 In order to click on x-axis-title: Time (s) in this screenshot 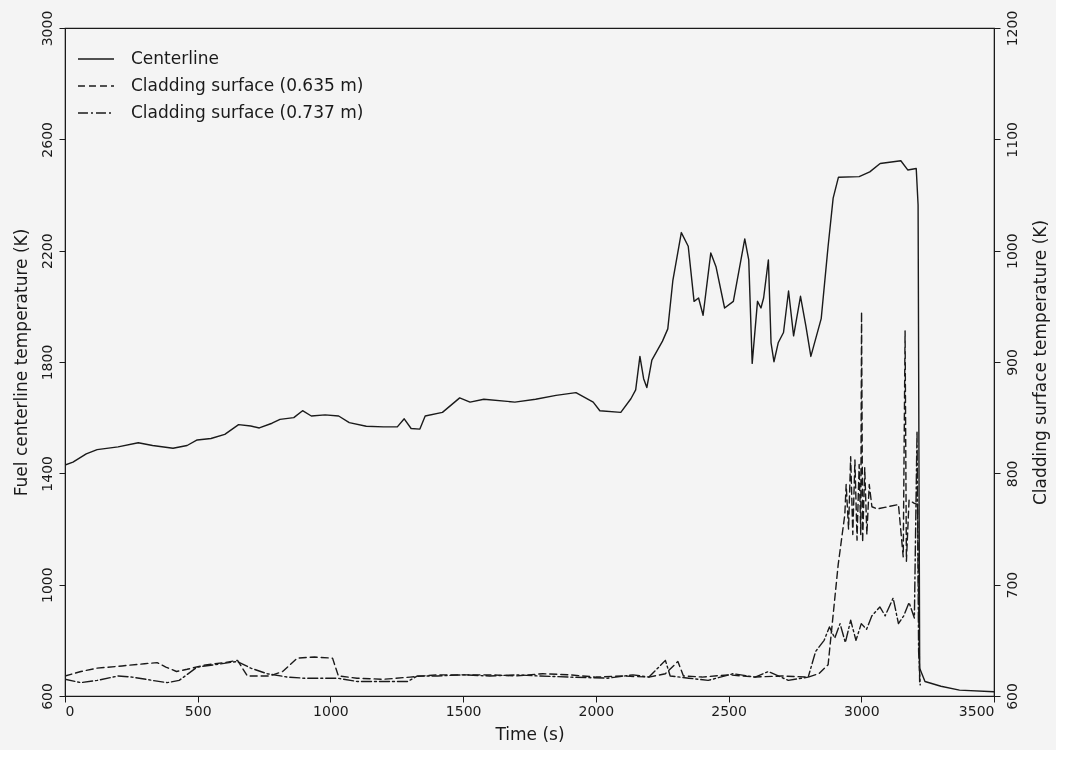, I will do `click(529, 733)`.